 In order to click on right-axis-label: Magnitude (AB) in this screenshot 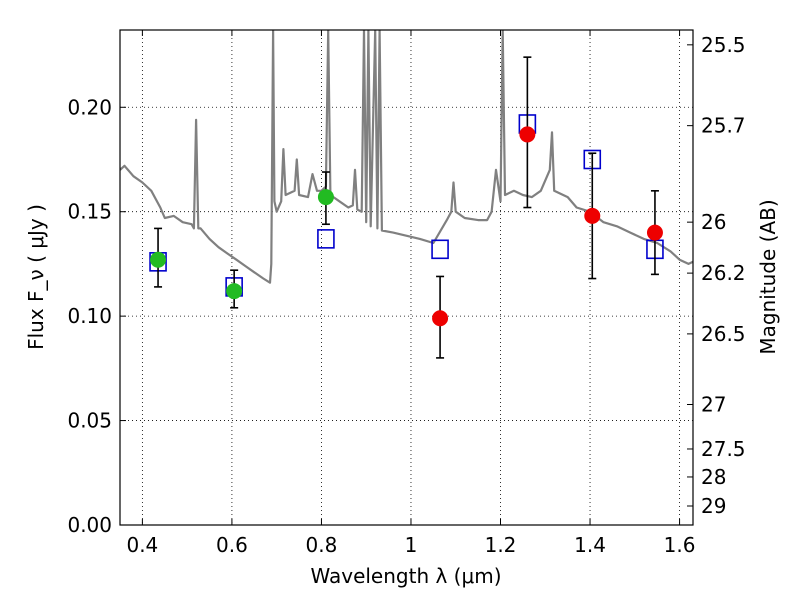, I will do `click(768, 276)`.